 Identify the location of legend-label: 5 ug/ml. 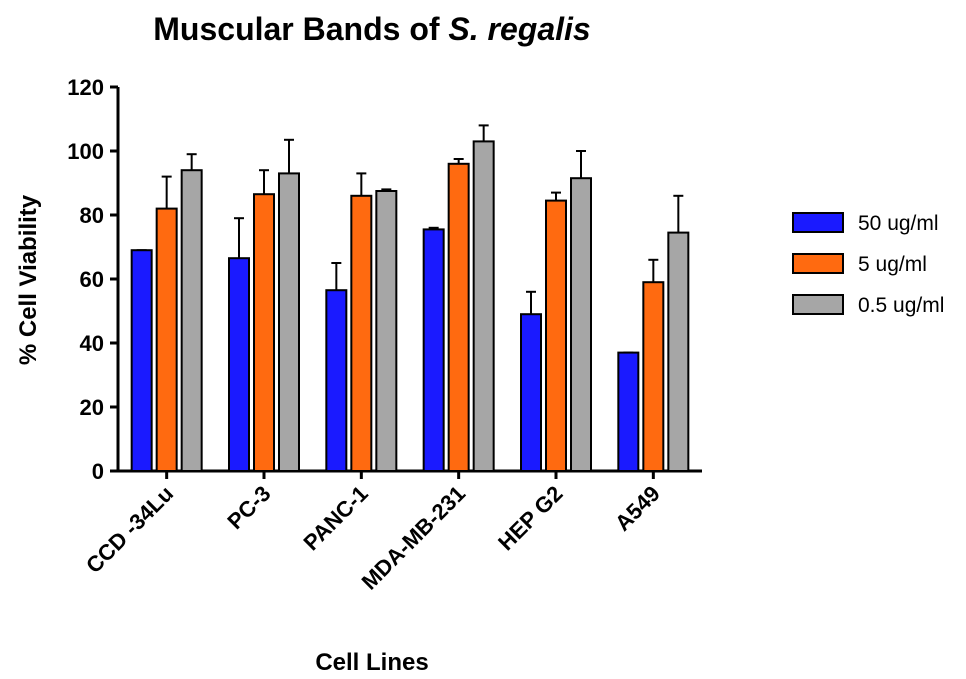
(892, 264).